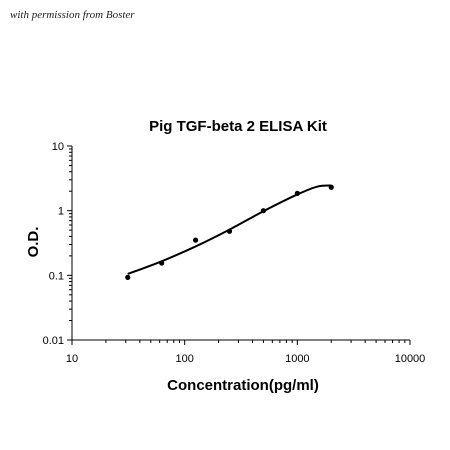 This screenshot has width=450, height=450. I want to click on y-axis-label: O.D., so click(33, 242).